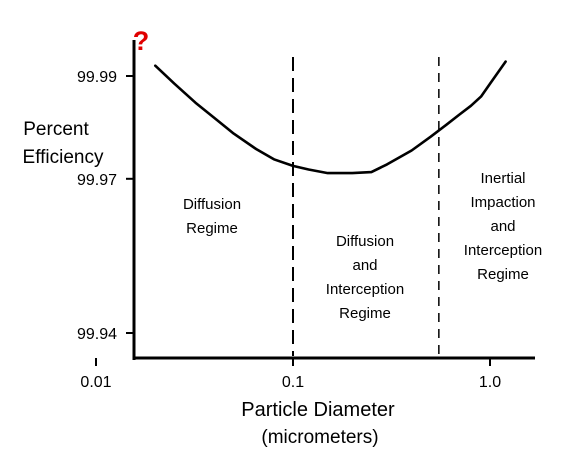 The height and width of the screenshot is (460, 584). Describe the element at coordinates (318, 410) in the screenshot. I see `x-axis-label-line-1: Particle Diameter` at that location.